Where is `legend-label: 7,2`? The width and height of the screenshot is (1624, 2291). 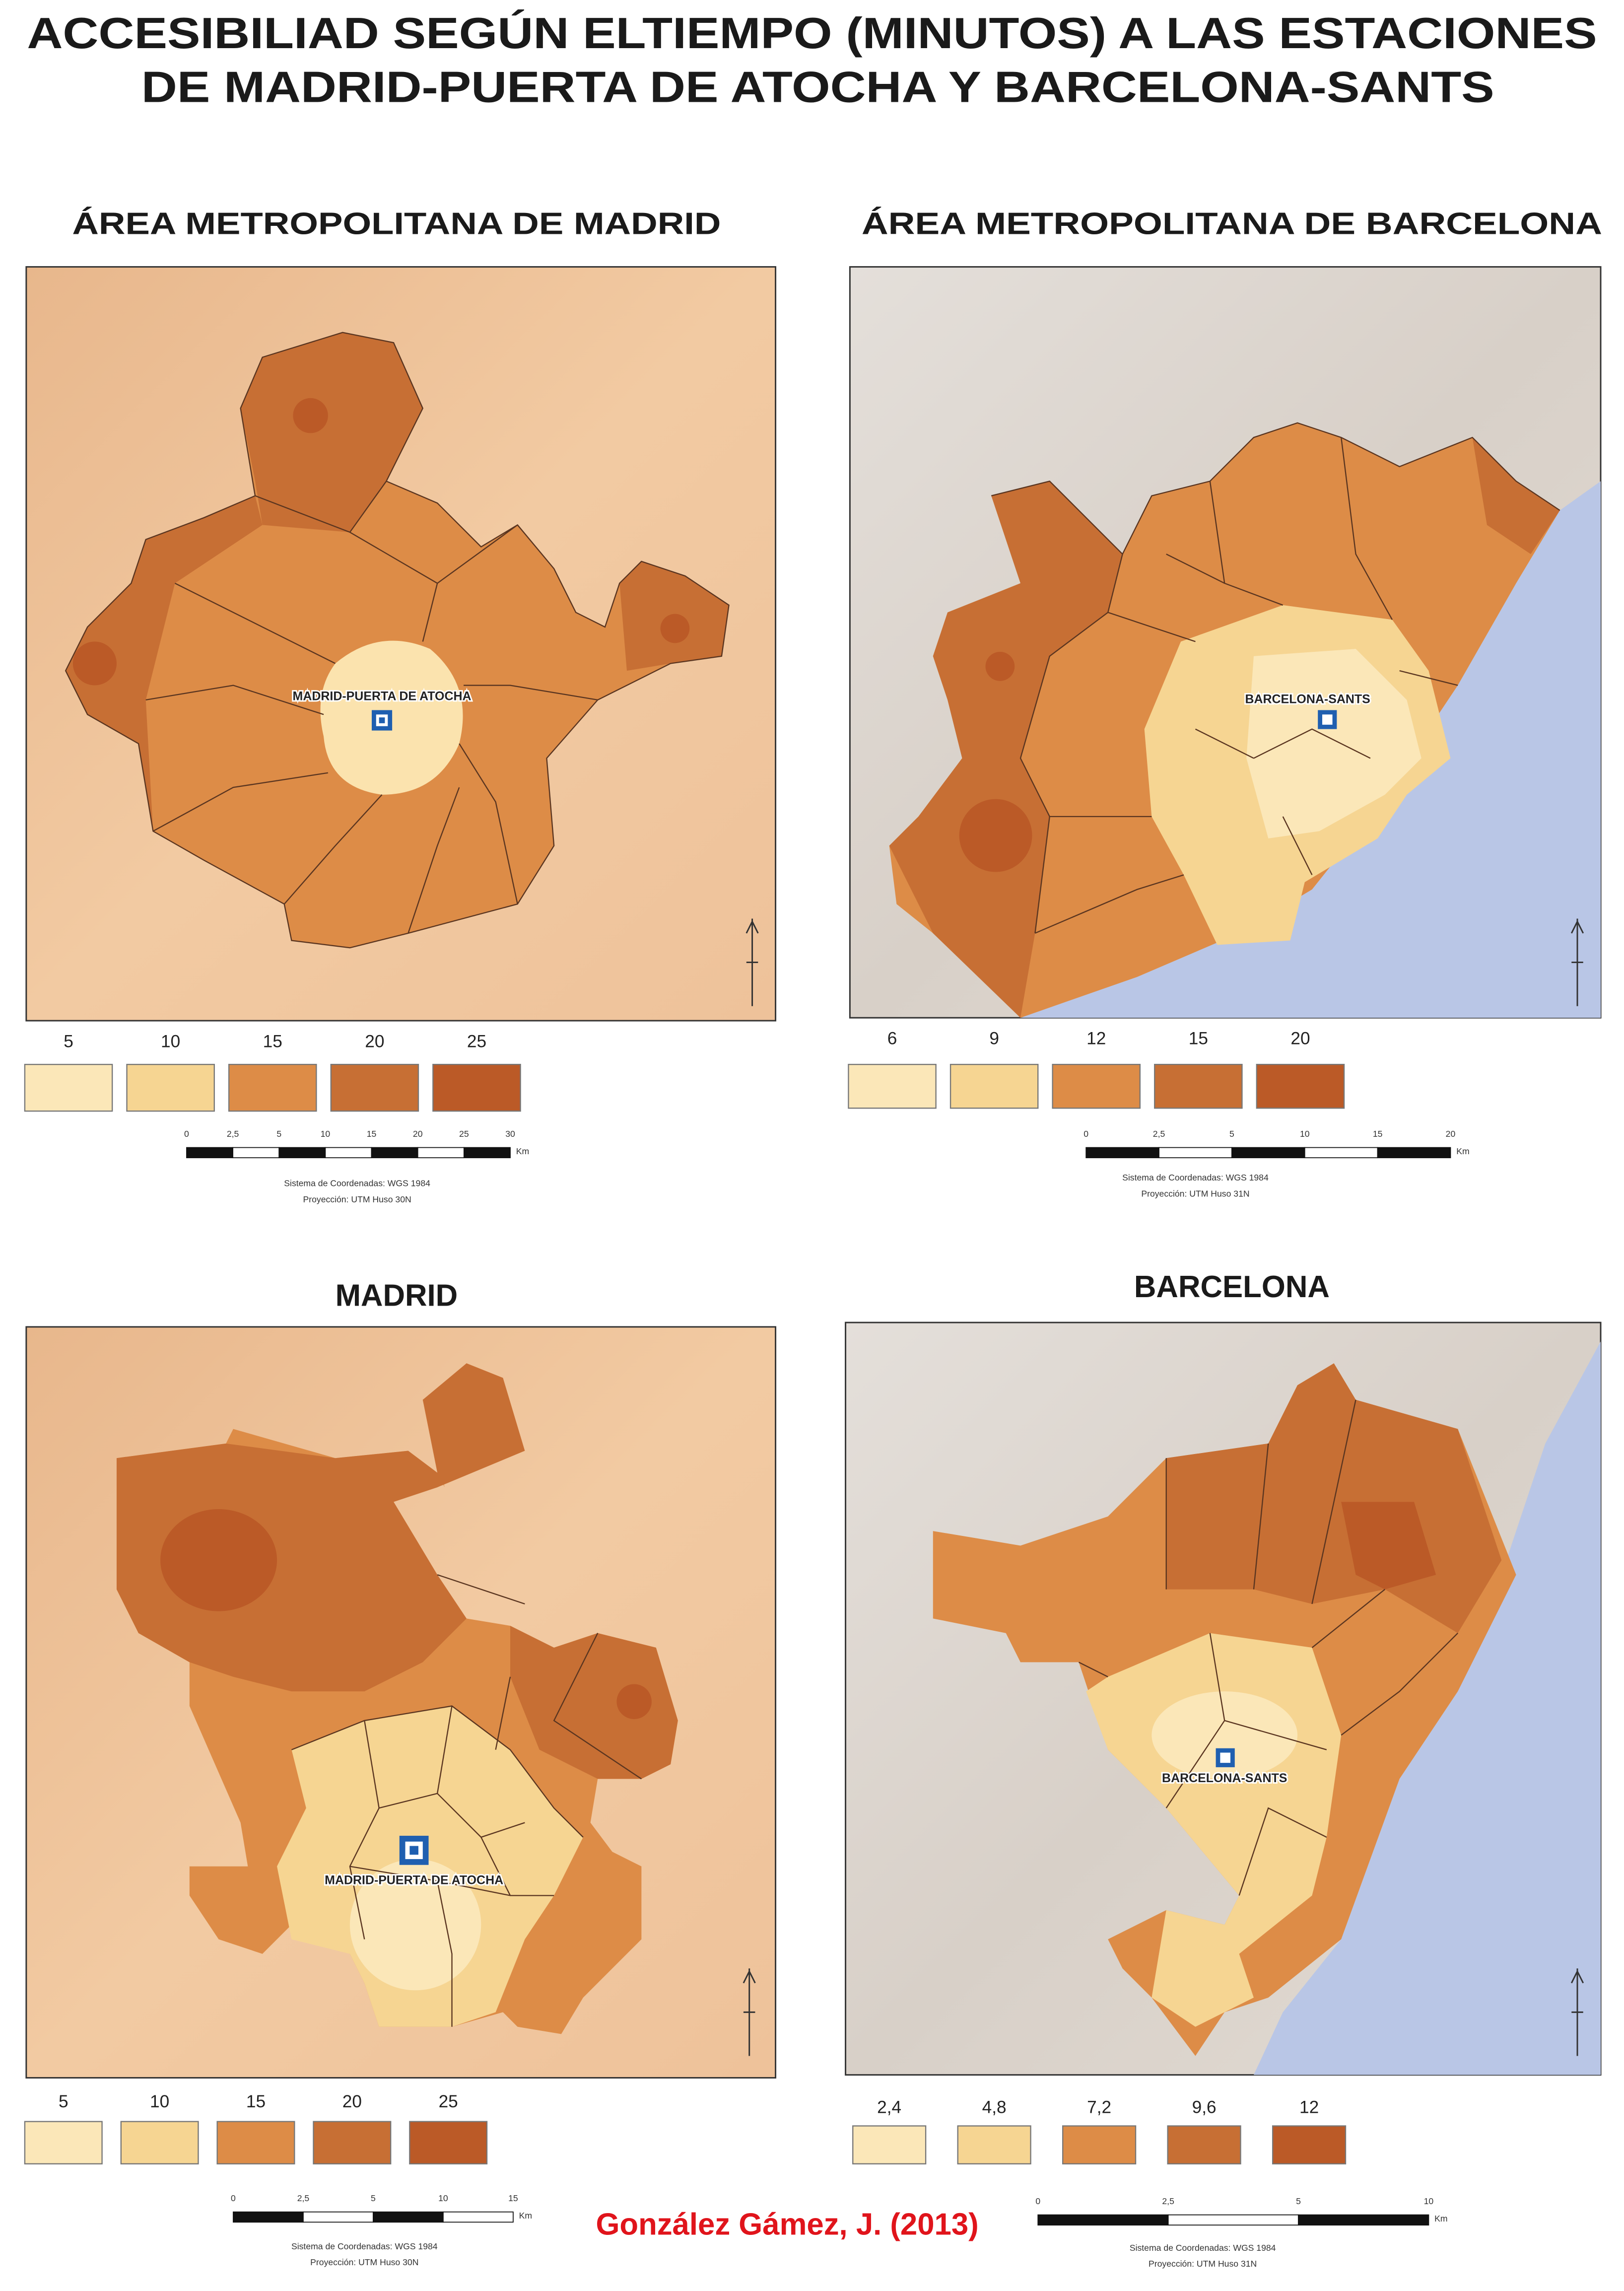
legend-label: 7,2 is located at coordinates (1099, 2107).